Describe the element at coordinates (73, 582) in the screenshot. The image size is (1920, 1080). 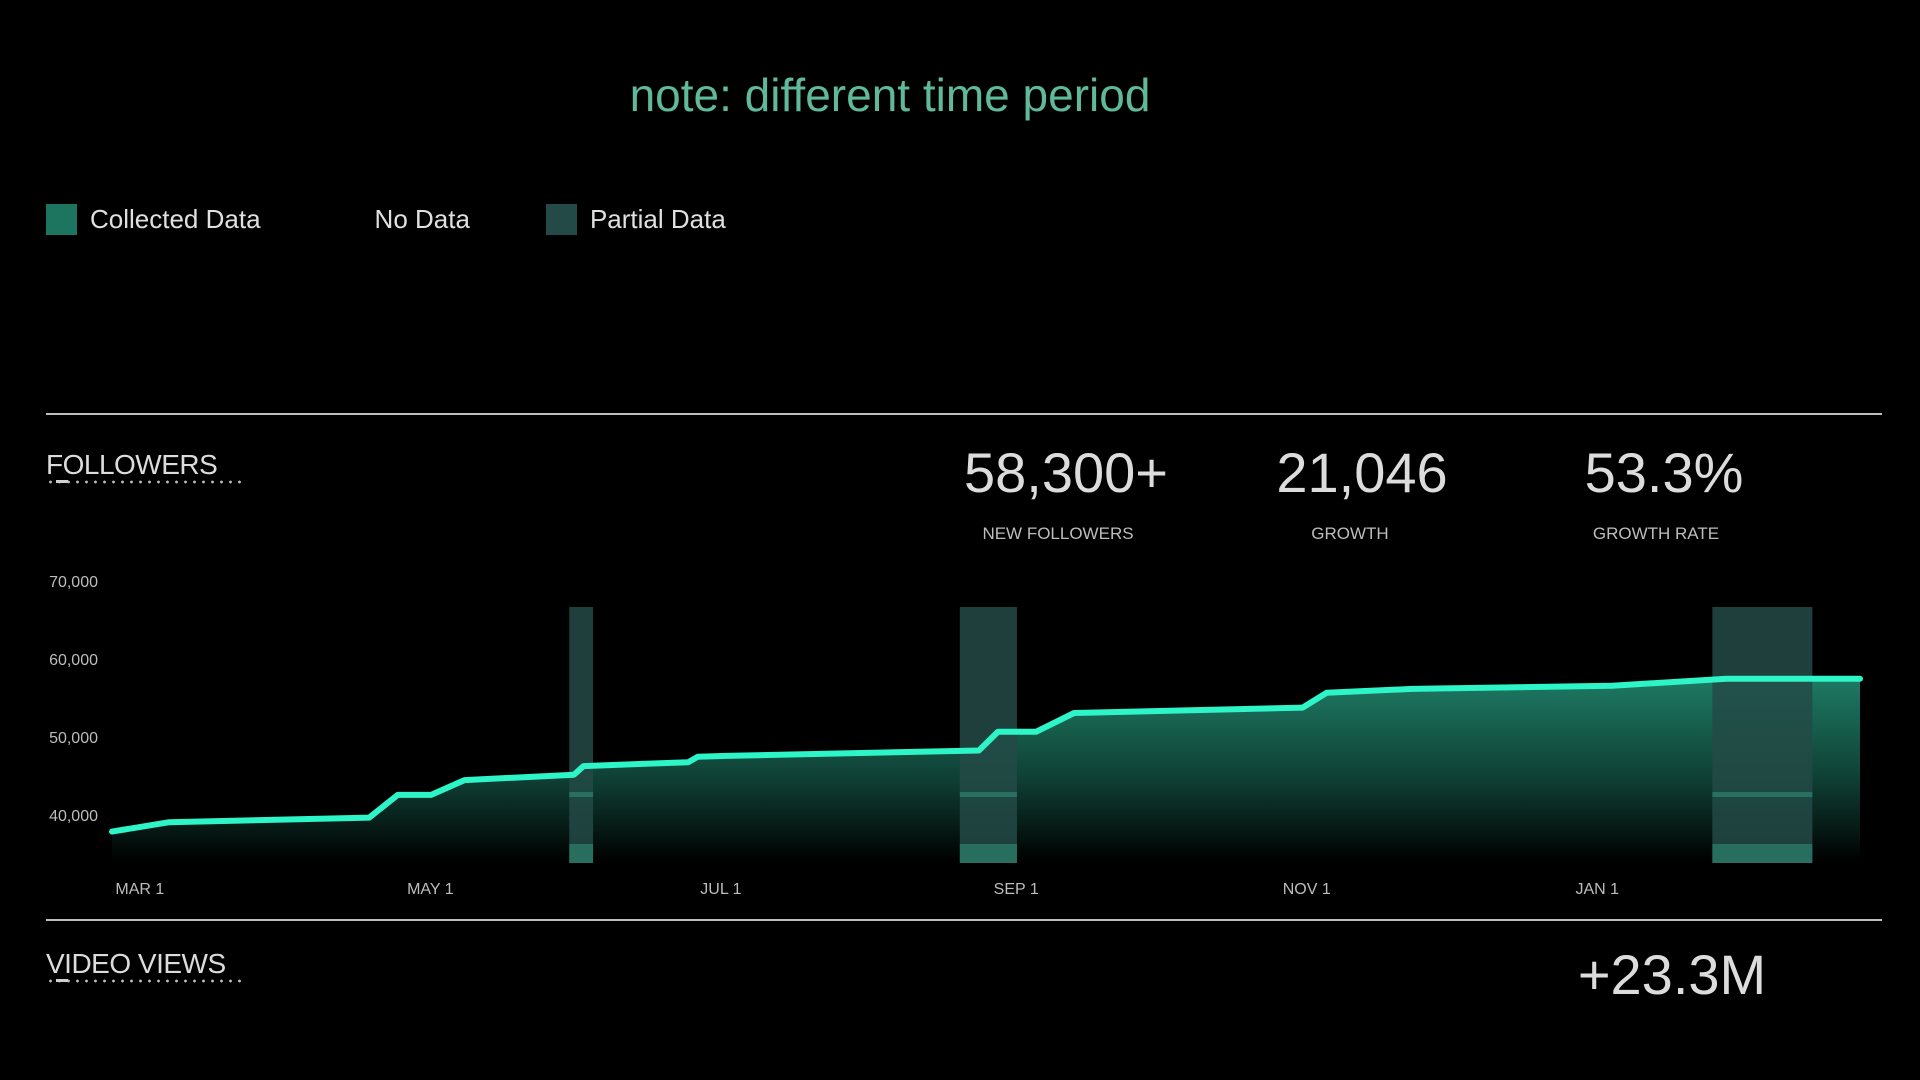
I see `y-tick-label: 70,000` at that location.